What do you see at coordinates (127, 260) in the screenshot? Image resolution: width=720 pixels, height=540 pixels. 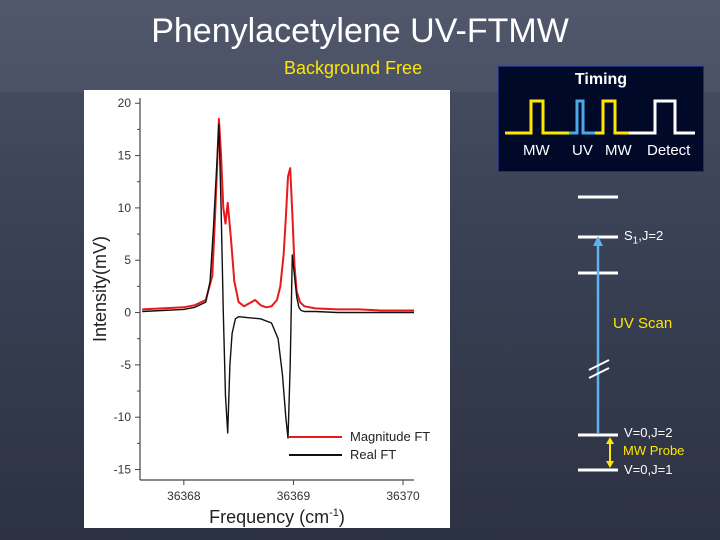 I see `y-tick-label: 5` at bounding box center [127, 260].